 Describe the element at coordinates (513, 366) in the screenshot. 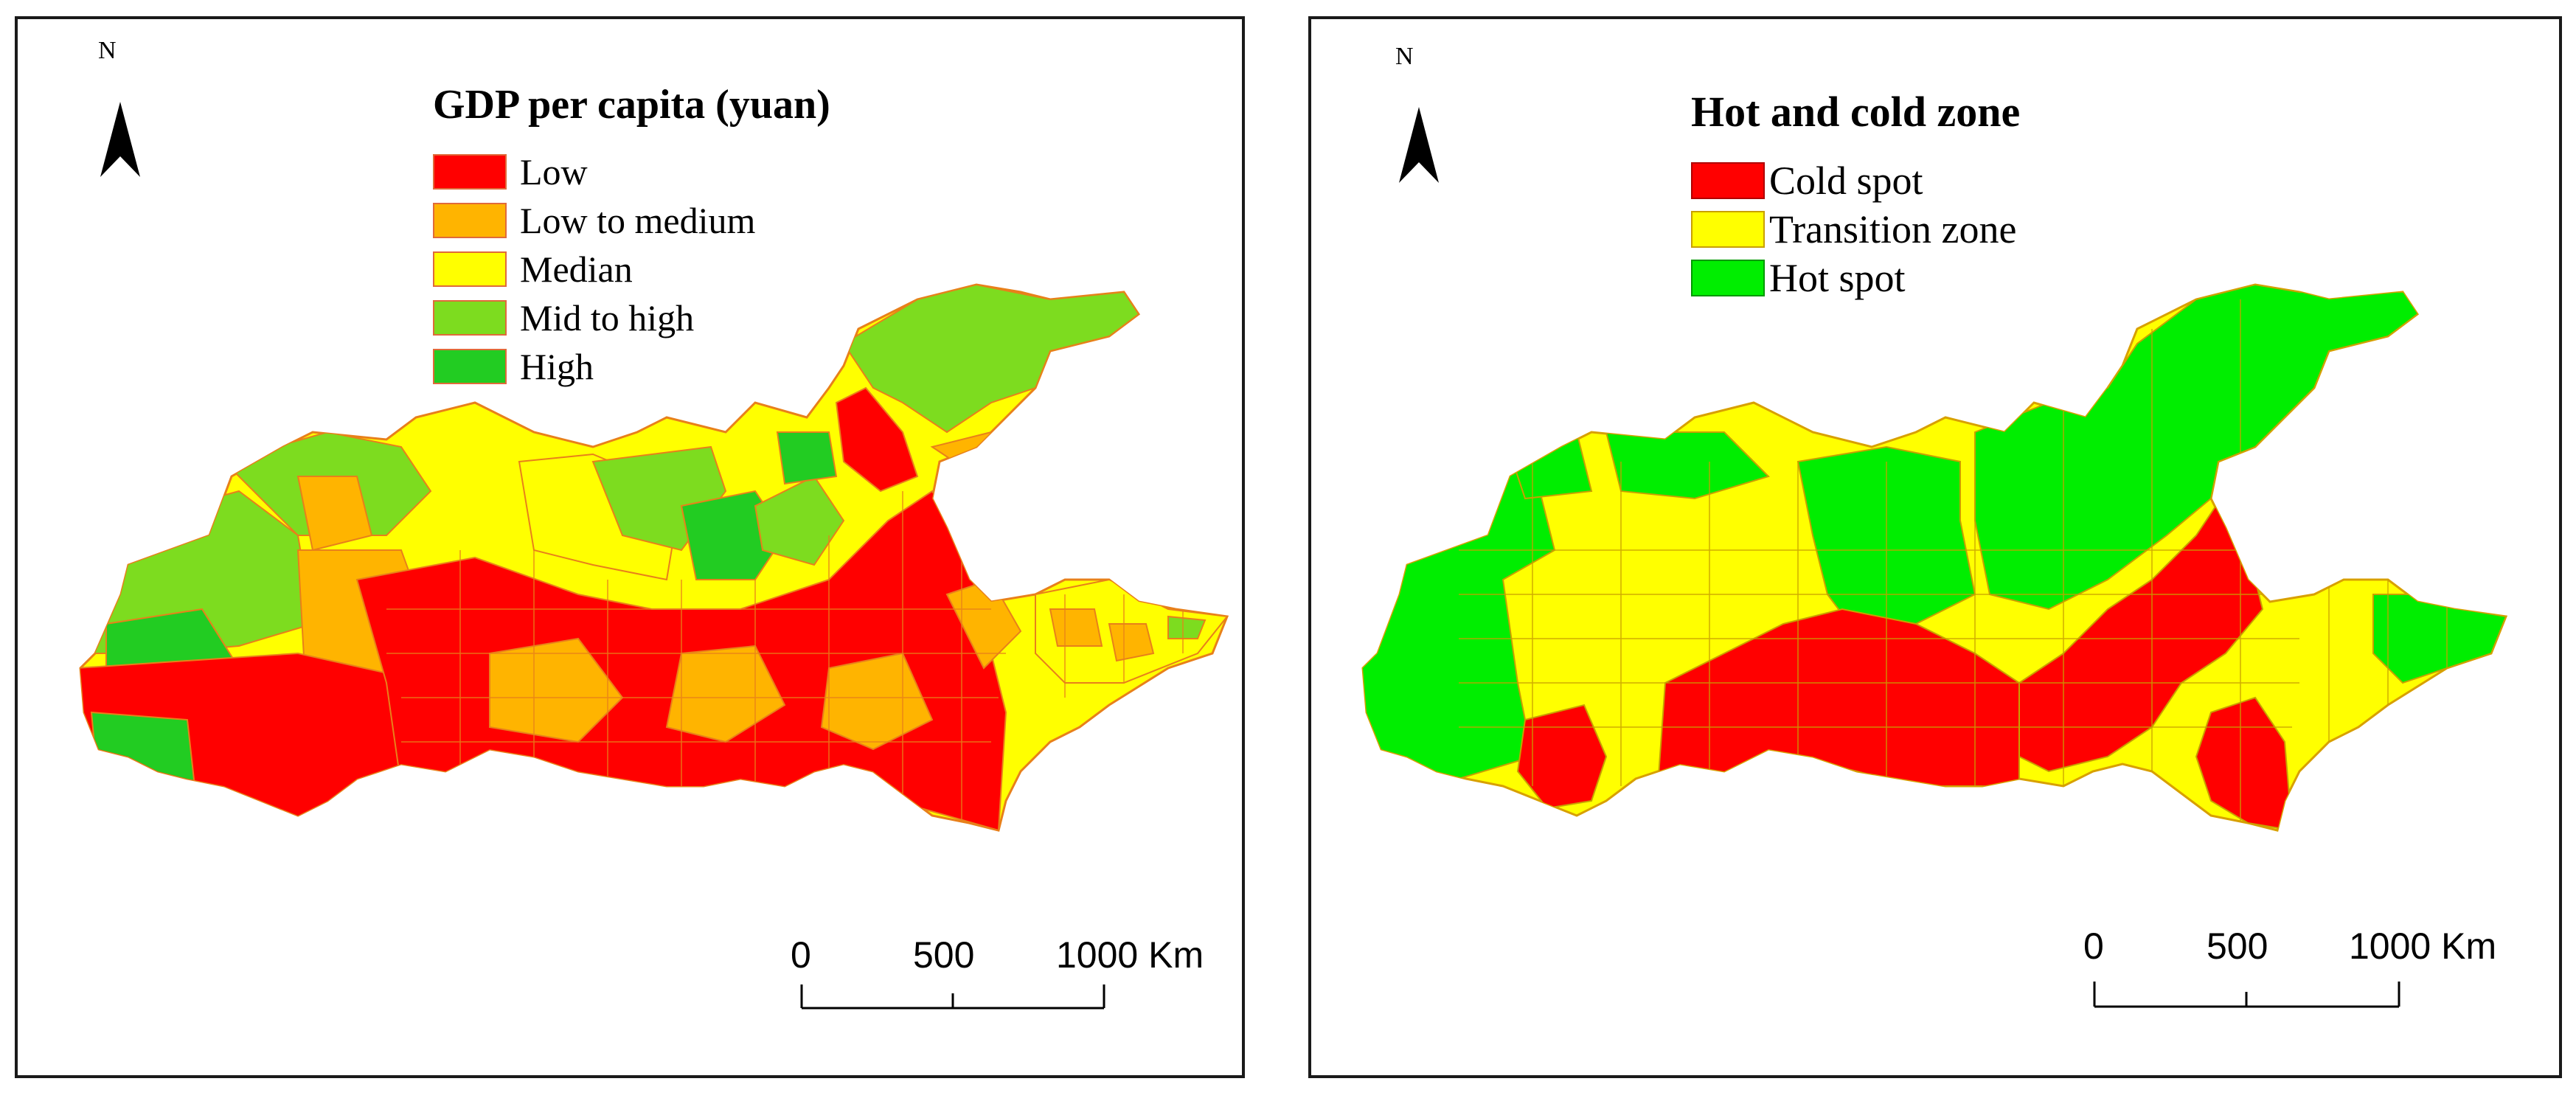

I see `legend-item-high: High` at that location.